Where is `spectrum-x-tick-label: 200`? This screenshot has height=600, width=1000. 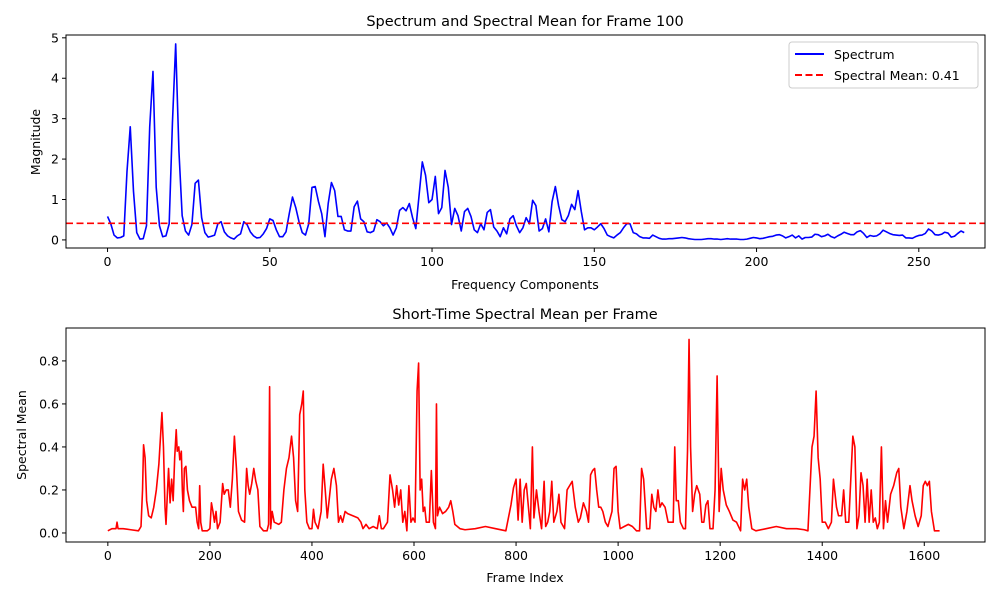
spectrum-x-tick-label: 200 is located at coordinates (757, 261).